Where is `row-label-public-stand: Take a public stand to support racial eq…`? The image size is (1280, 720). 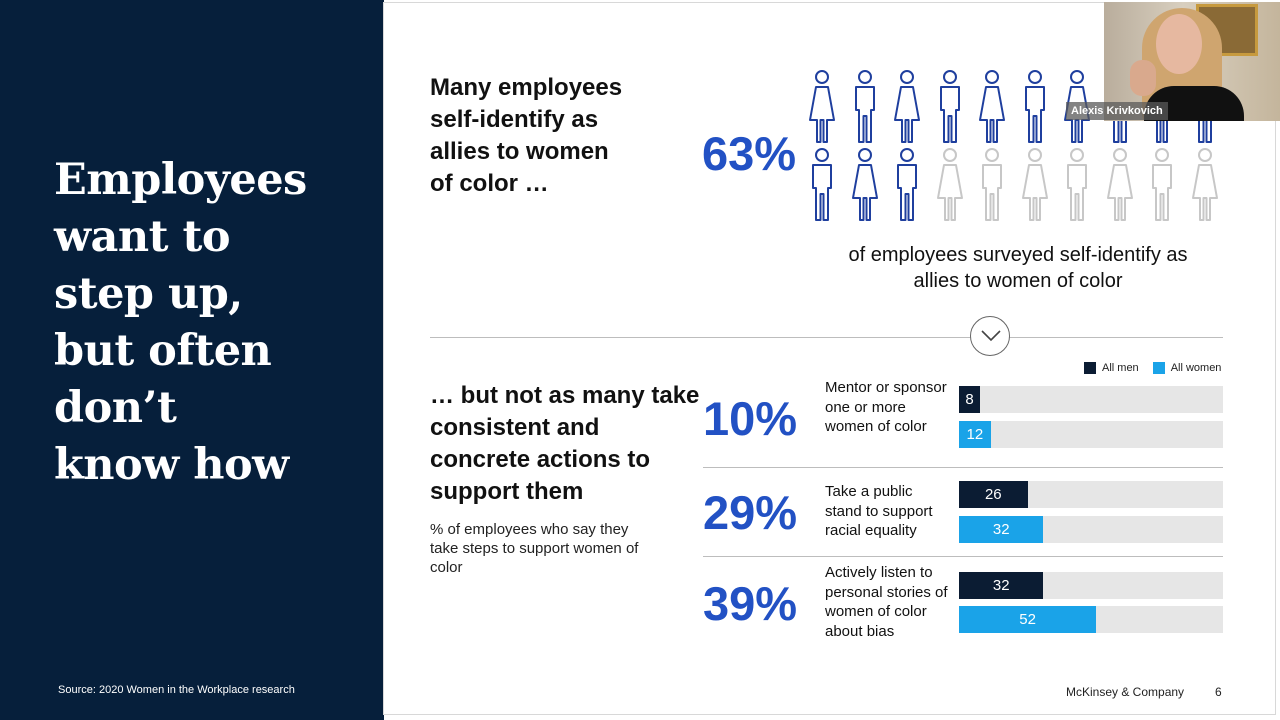 row-label-public-stand: Take a public stand to support racial eq… is located at coordinates (879, 511).